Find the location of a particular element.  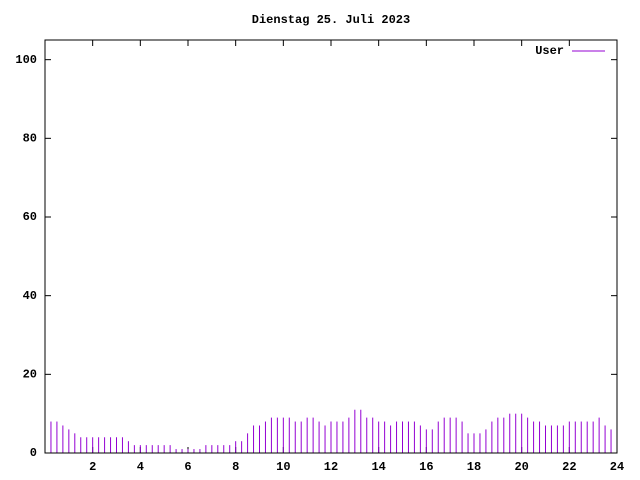

x-tick-label: 4 is located at coordinates (140, 467).